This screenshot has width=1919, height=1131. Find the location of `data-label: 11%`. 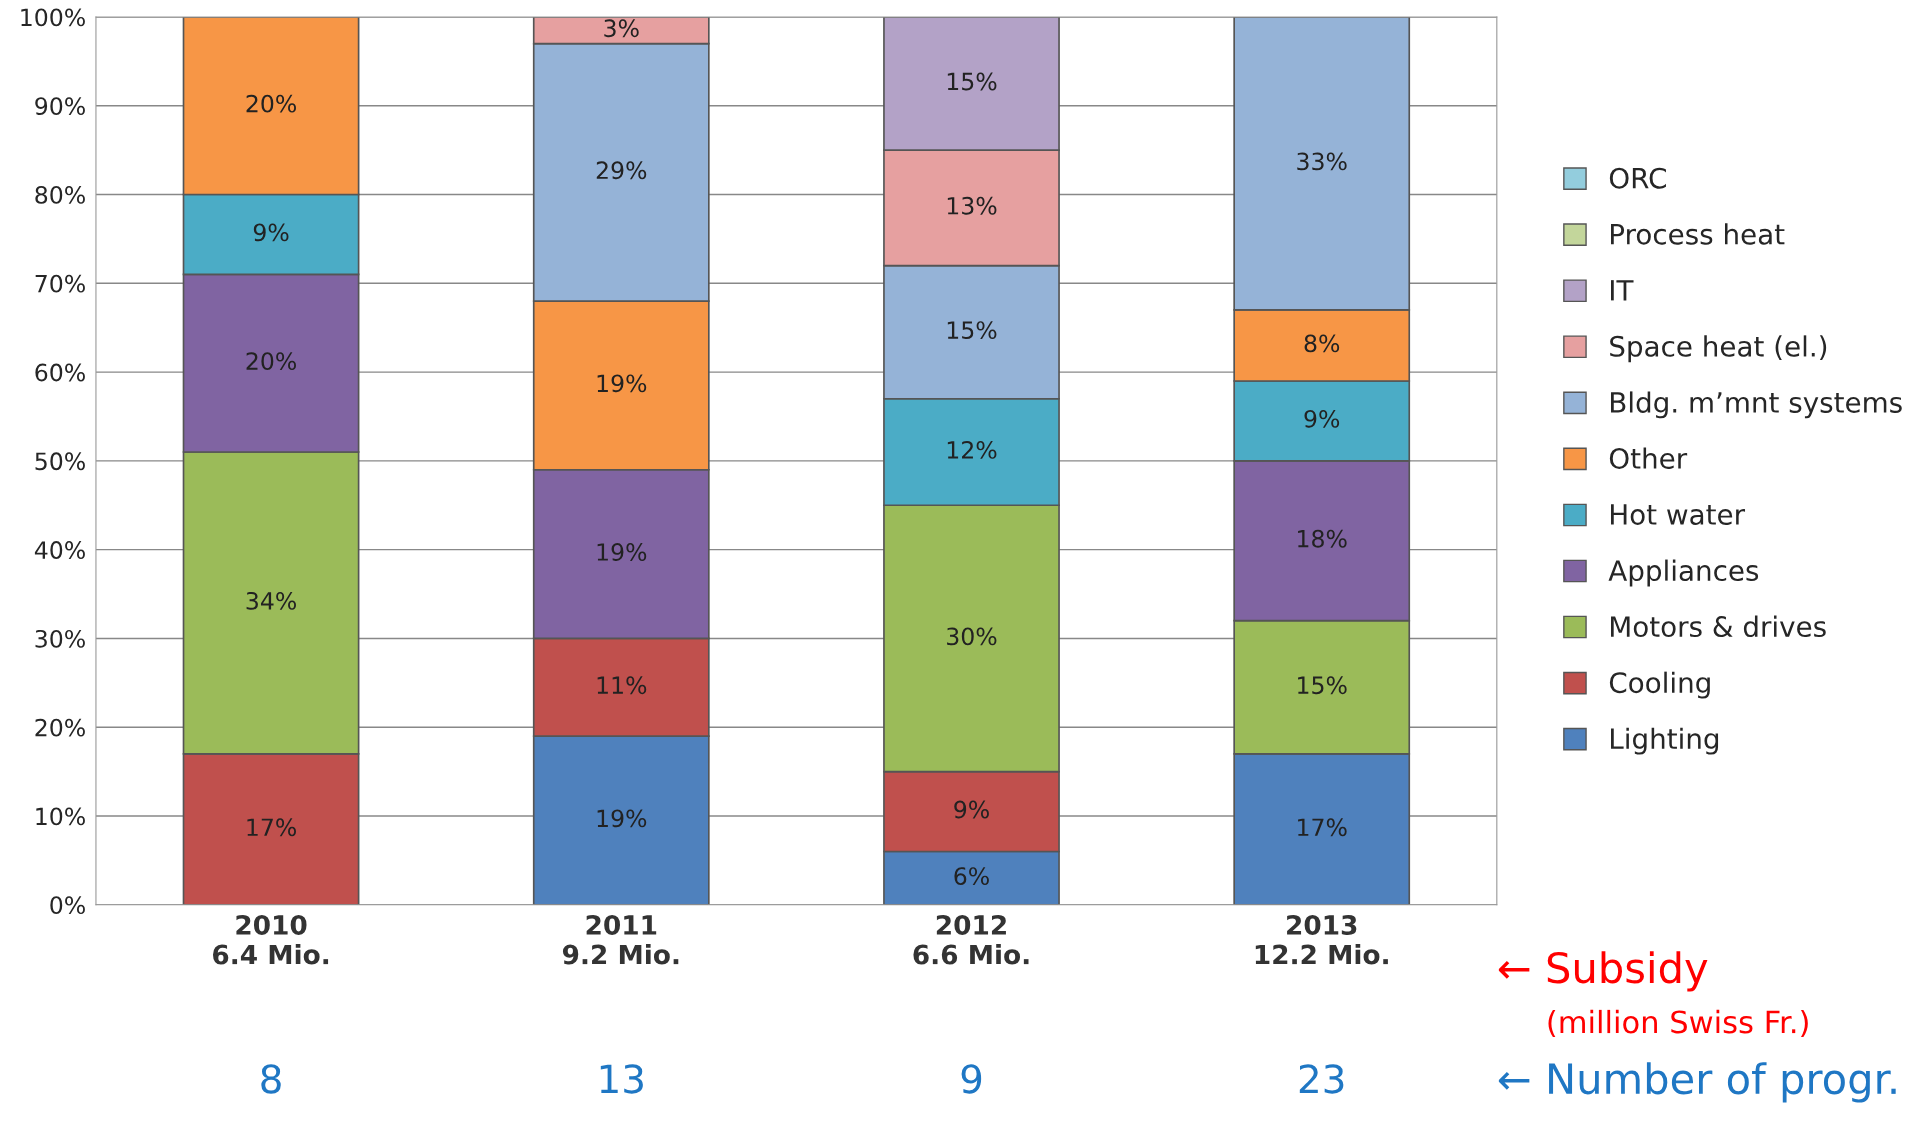

data-label: 11% is located at coordinates (622, 685).